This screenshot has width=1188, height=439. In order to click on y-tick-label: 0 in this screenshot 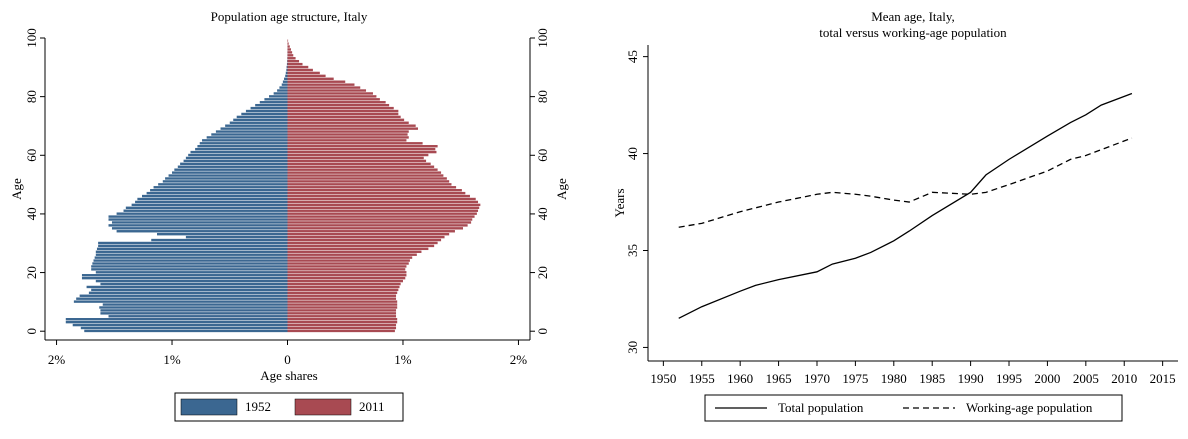, I will do `click(31, 331)`.